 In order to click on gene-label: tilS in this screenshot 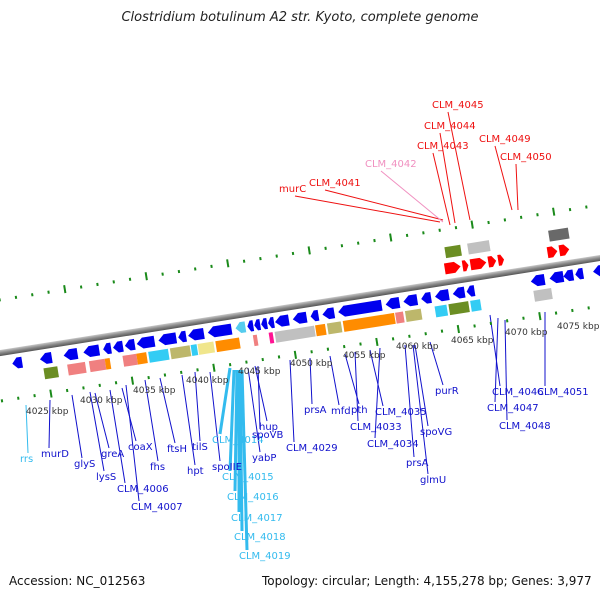, I will do `click(200, 447)`.